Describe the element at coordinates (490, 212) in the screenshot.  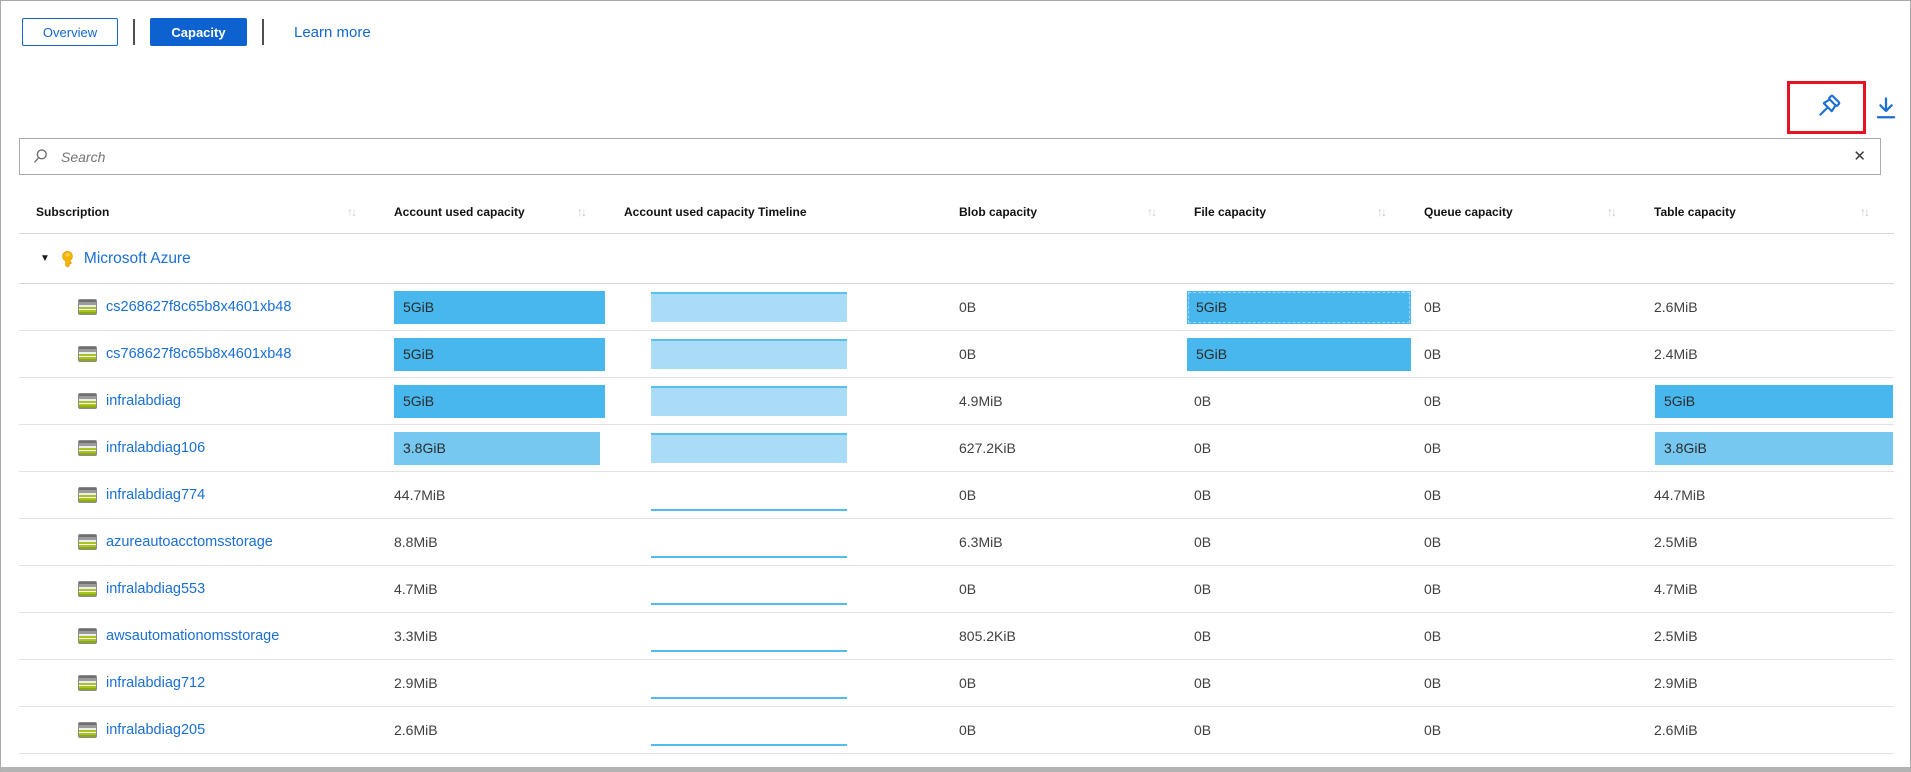
I see `column-header-account-used-capacity: Account used capacity ↑↓` at that location.